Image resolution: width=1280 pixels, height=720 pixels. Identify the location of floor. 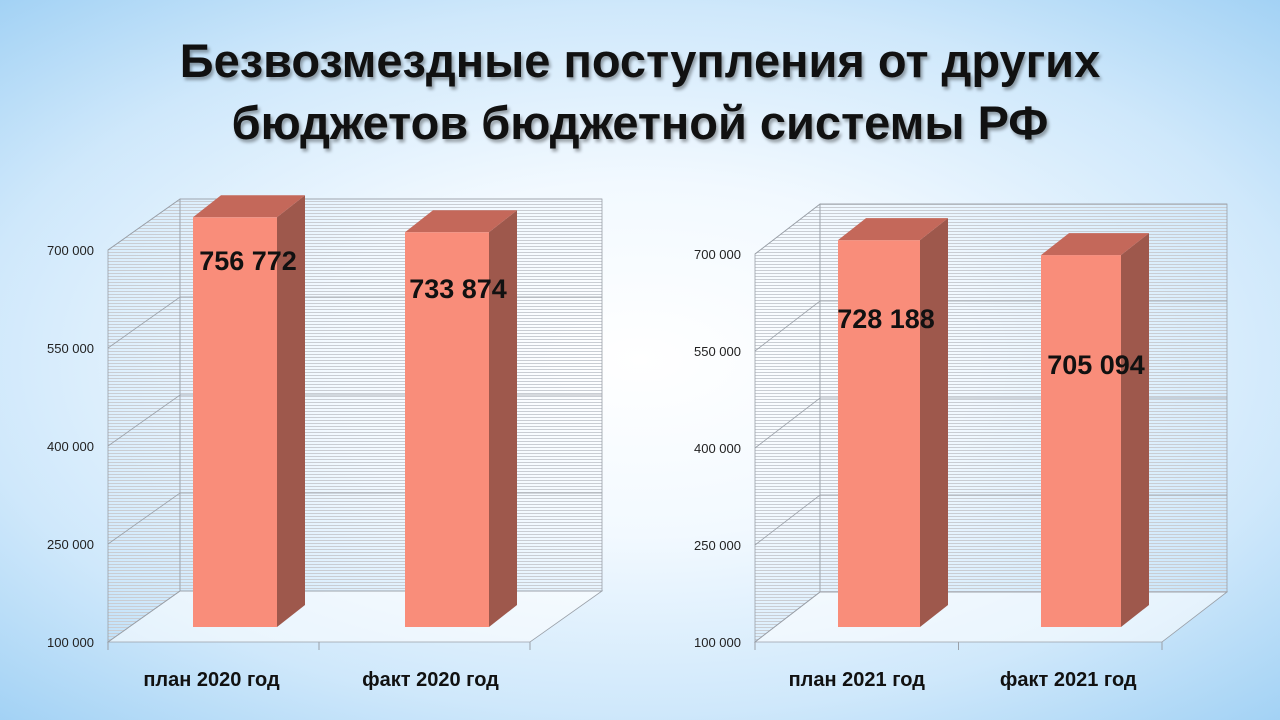
(991, 617).